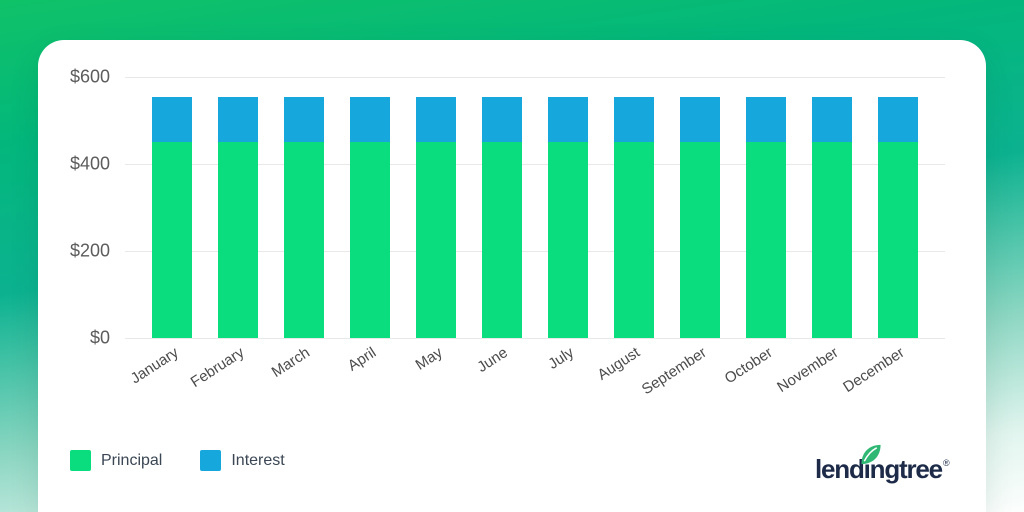 The image size is (1024, 512). Describe the element at coordinates (871, 454) in the screenshot. I see `leaf-icon` at that location.